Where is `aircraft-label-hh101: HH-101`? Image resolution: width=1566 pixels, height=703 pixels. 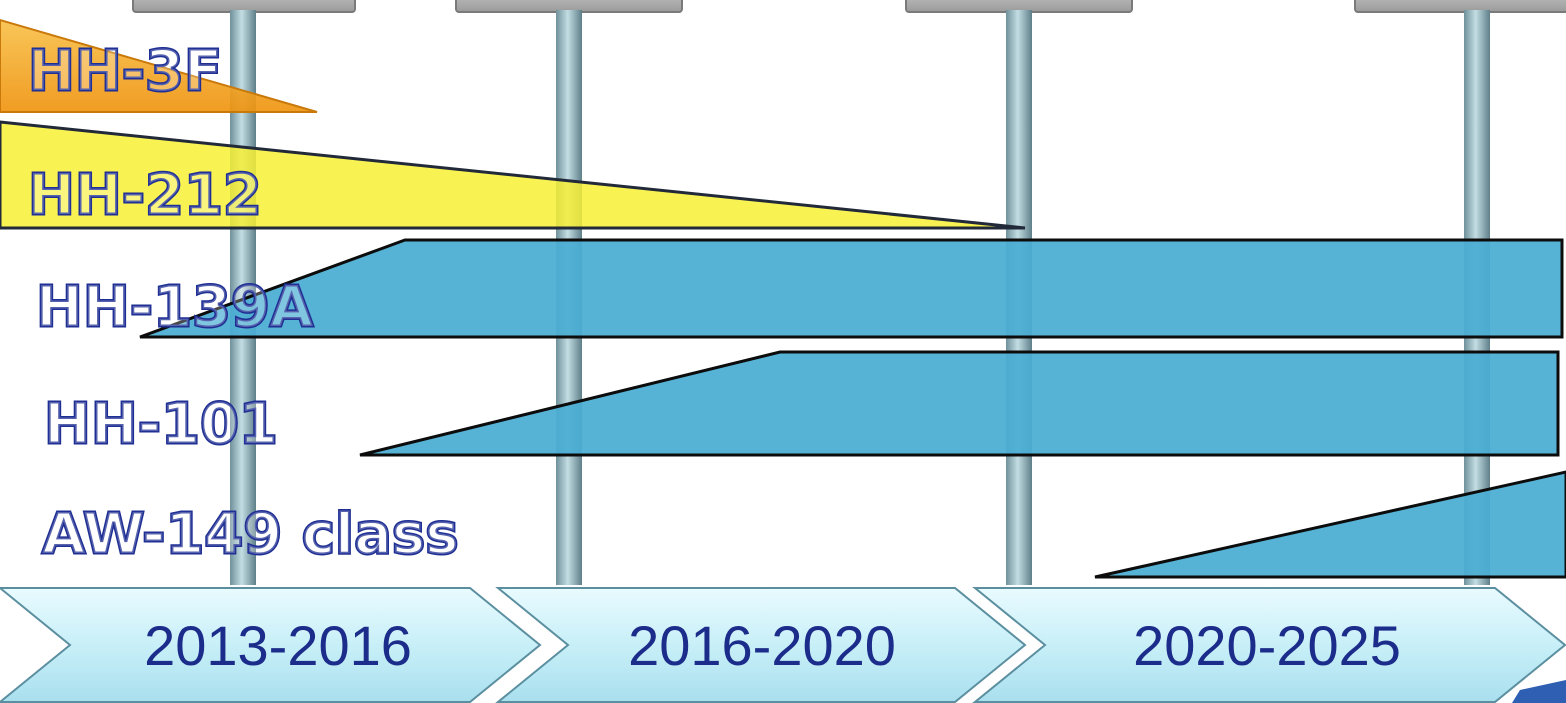
aircraft-label-hh101: HH-101 is located at coordinates (161, 424).